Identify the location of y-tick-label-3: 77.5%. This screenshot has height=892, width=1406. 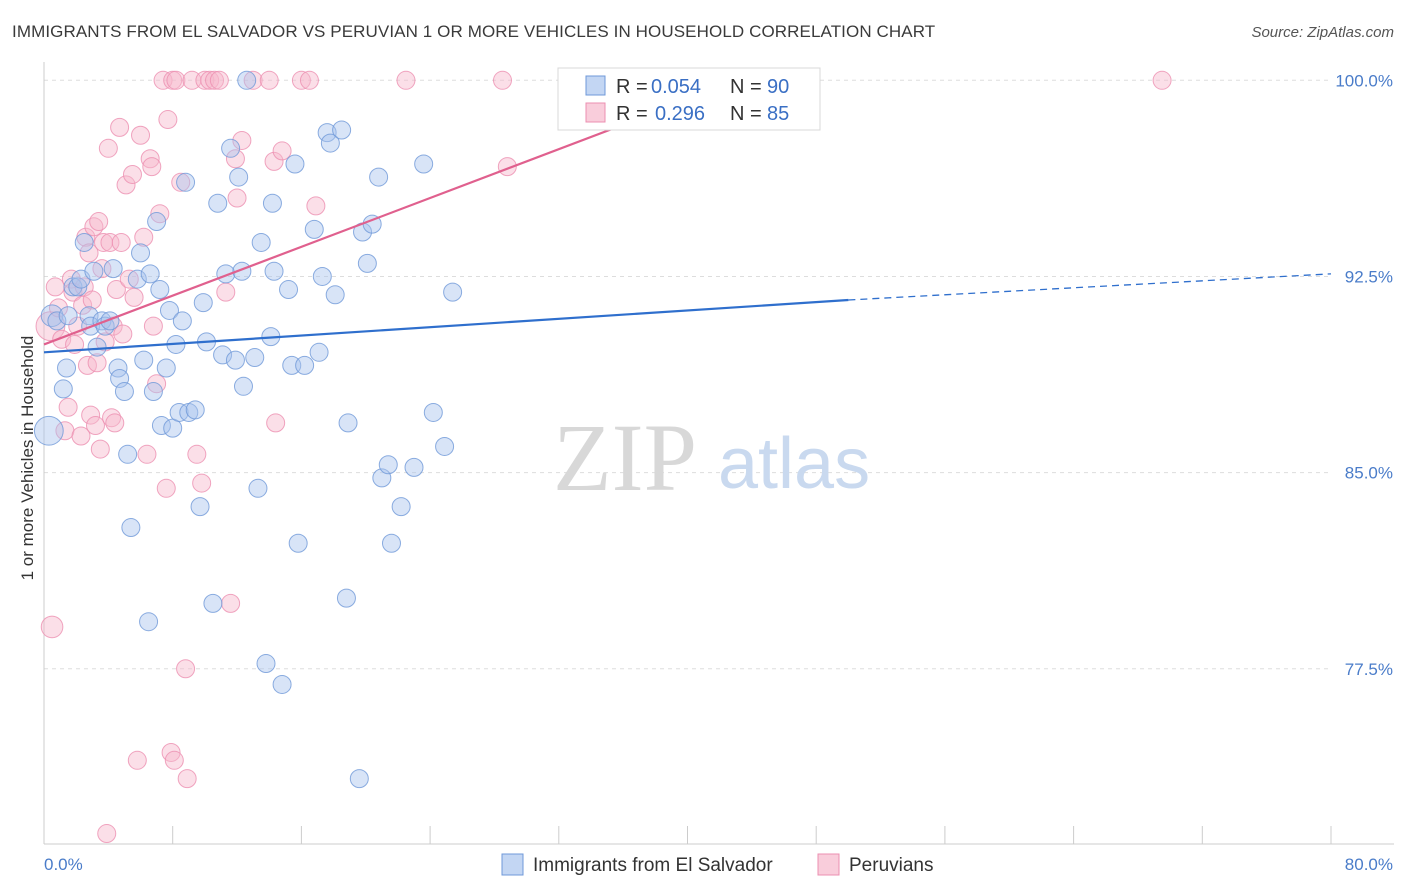
(1369, 669).